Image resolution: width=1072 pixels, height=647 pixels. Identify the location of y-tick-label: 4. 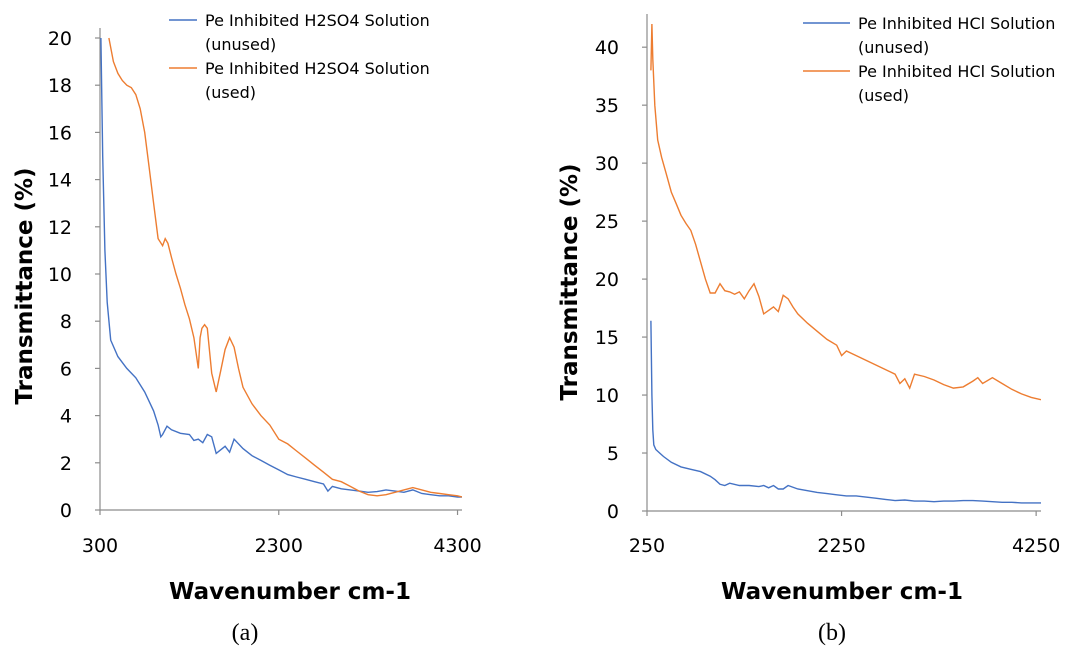
(66, 417).